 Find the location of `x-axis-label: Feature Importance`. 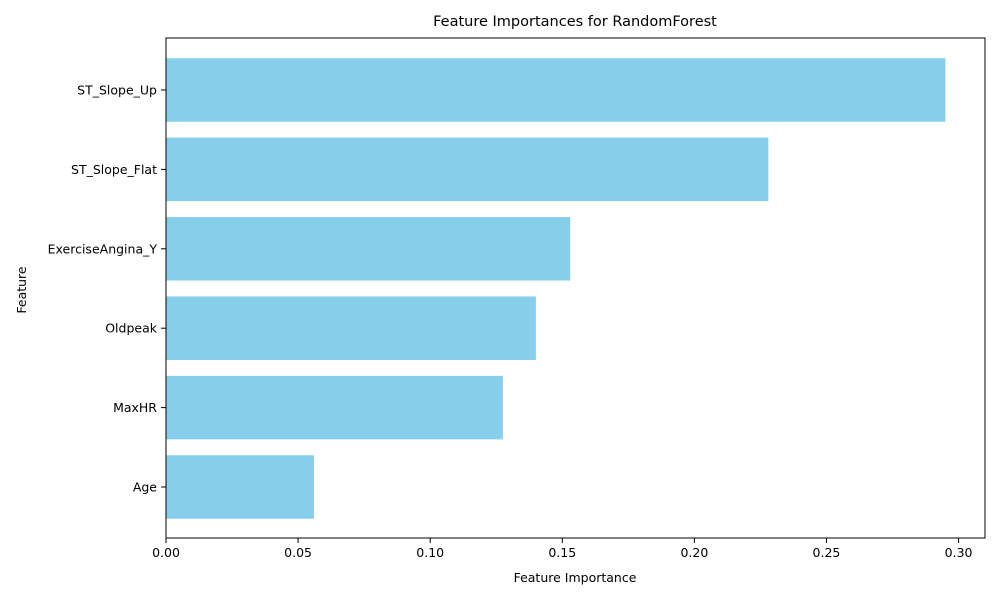

x-axis-label: Feature Importance is located at coordinates (575, 577).